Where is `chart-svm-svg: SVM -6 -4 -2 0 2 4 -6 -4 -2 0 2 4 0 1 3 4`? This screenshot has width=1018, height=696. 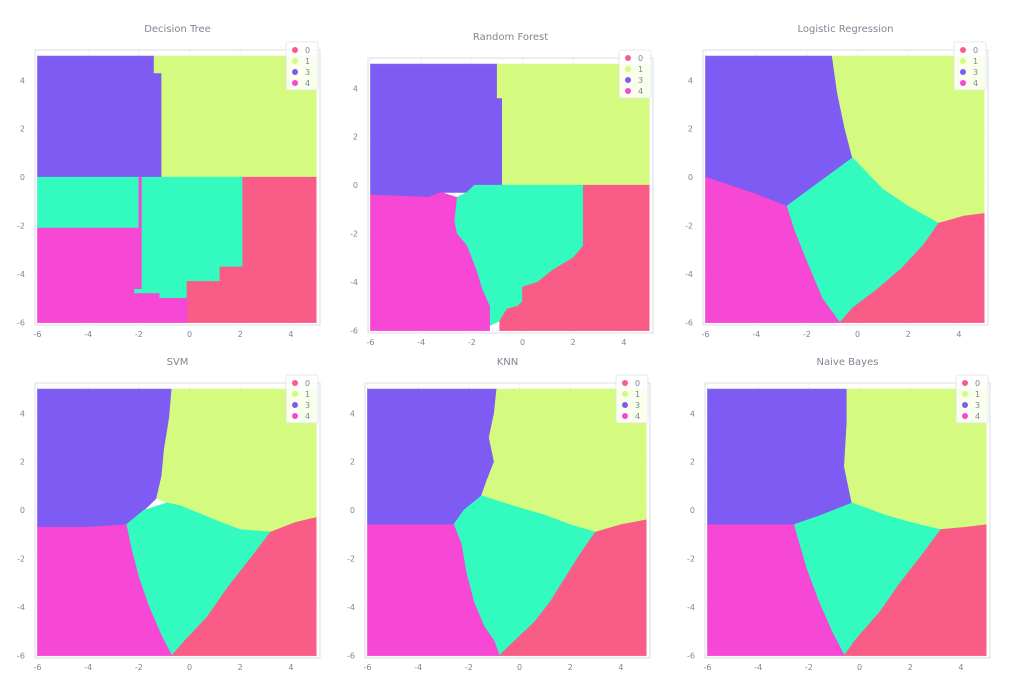 chart-svm-svg: SVM -6 -4 -2 0 2 4 -6 -4 -2 0 2 4 0 1 3 4 is located at coordinates (169, 514).